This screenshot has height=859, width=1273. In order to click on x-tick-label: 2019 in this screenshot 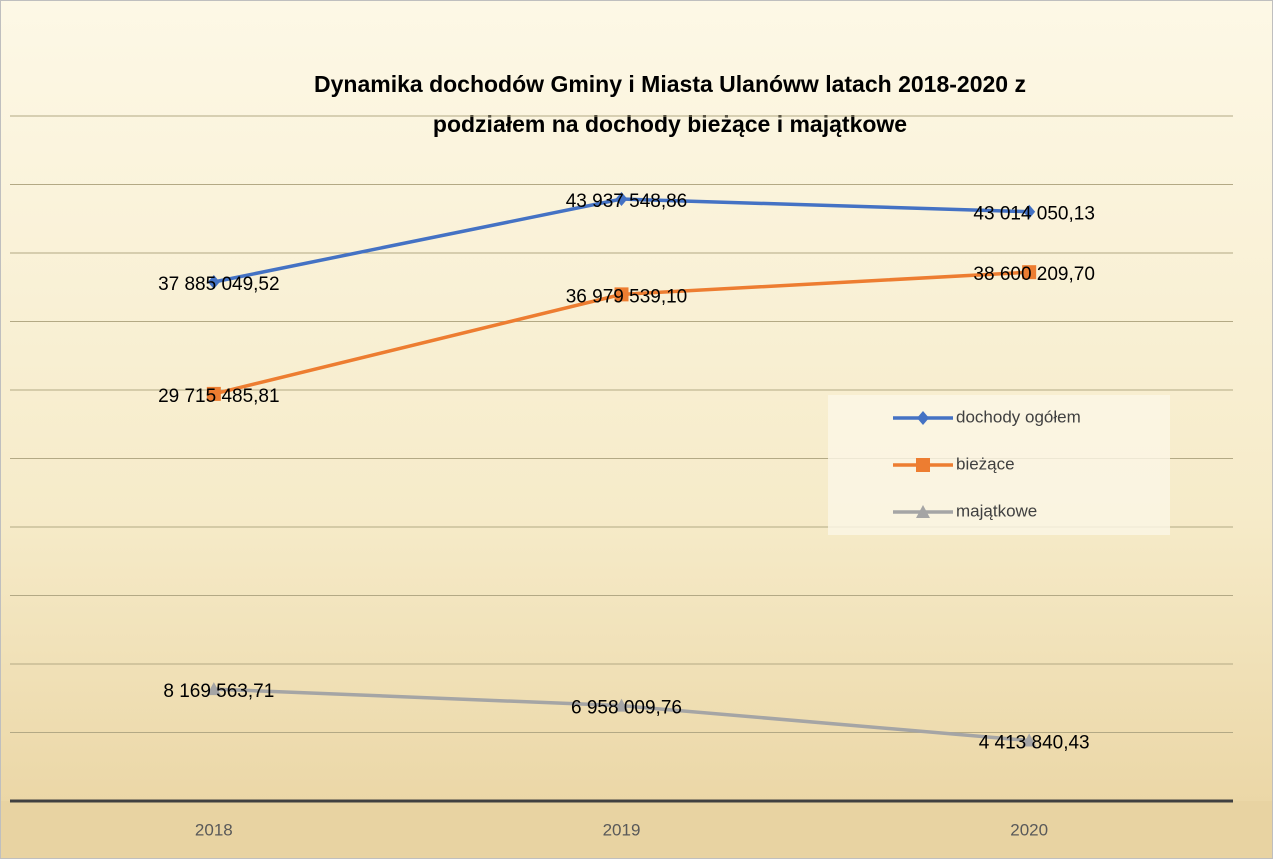, I will do `click(622, 829)`.